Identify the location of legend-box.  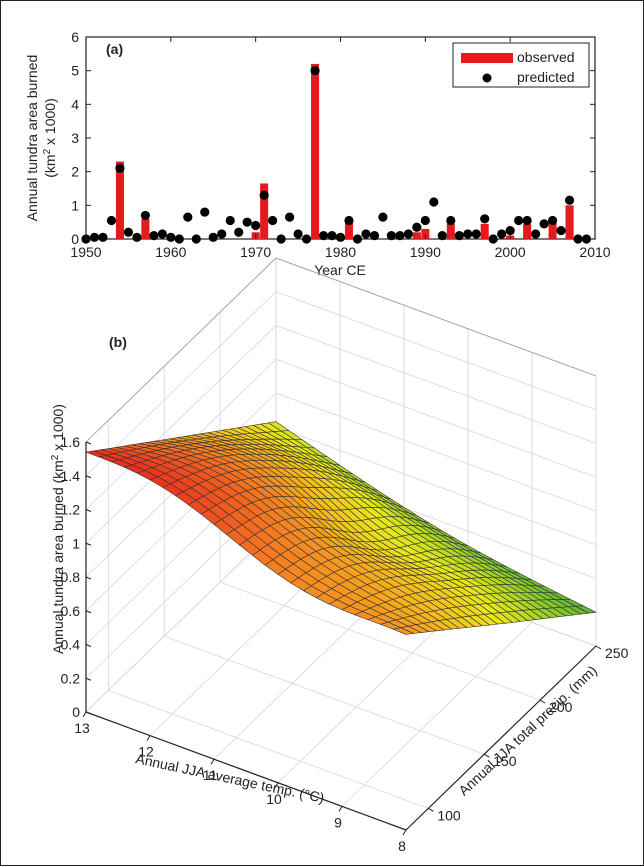
(521, 65).